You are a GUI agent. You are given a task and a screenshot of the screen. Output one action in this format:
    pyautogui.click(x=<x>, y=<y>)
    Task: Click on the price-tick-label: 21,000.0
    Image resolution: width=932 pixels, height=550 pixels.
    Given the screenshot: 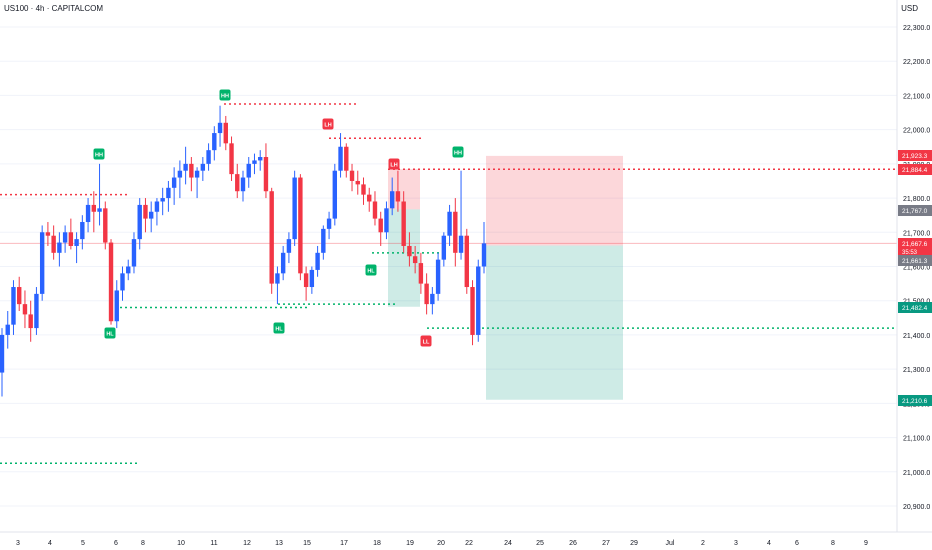 What is the action you would take?
    pyautogui.click(x=916, y=473)
    